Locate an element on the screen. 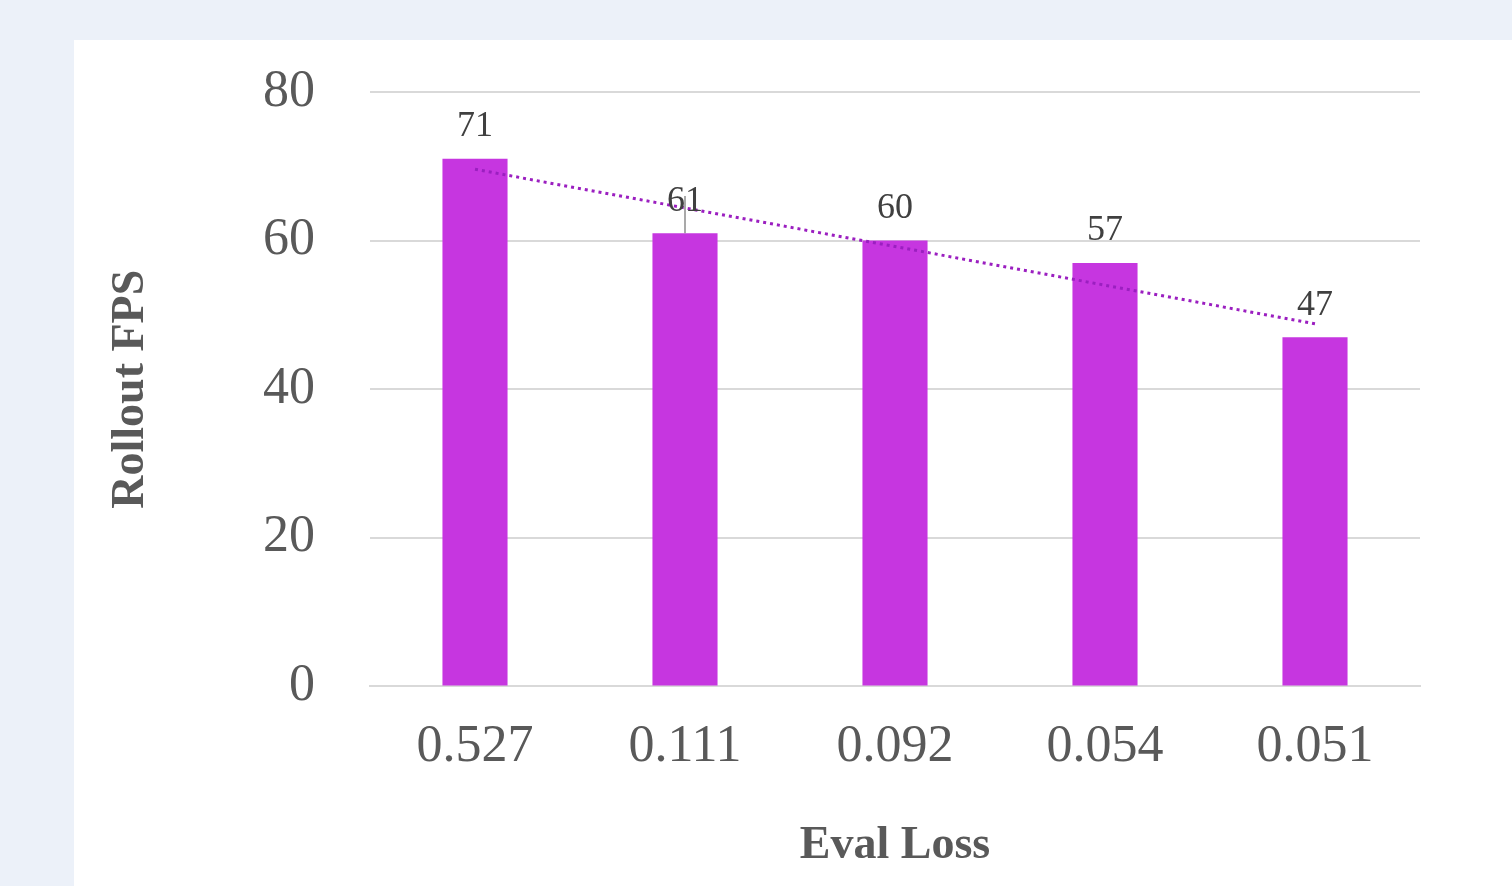 This screenshot has height=886, width=1512. x-tick-label: 0.092 is located at coordinates (895, 744).